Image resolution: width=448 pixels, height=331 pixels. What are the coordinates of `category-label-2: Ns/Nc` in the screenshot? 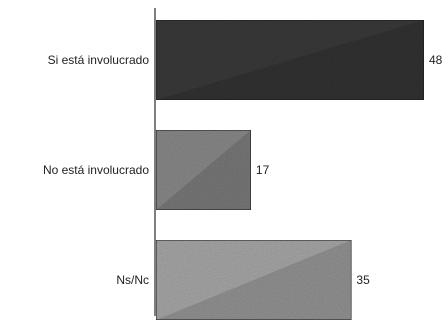 It's located at (132, 280).